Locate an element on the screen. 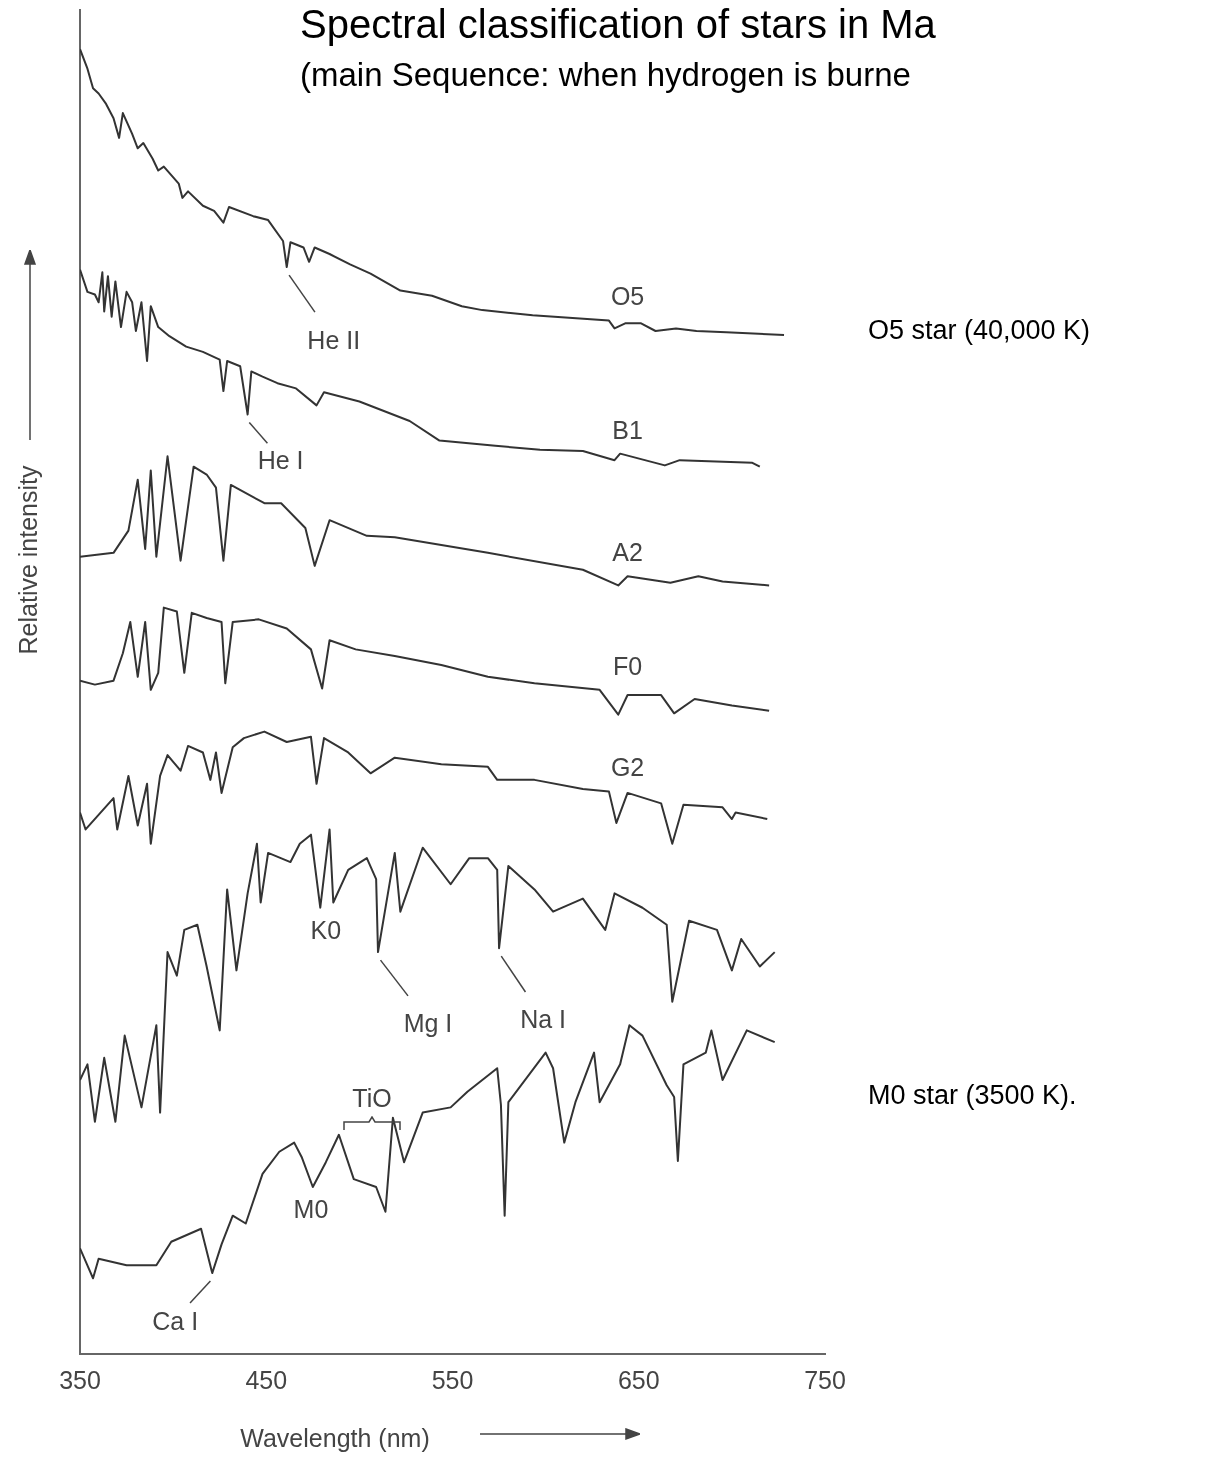 The image size is (1211, 1458). y-axis-title: Relative intensity is located at coordinates (27, 560).